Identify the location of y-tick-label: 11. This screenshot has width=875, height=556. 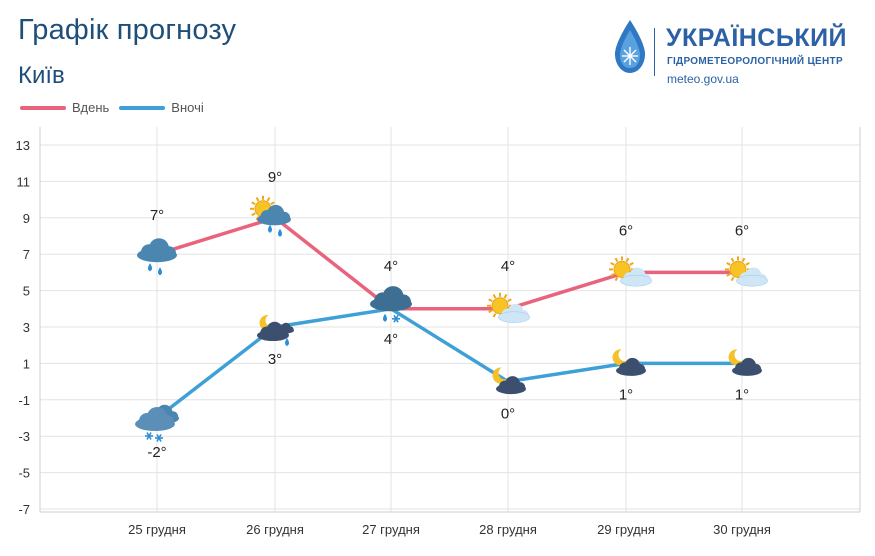
(24, 181).